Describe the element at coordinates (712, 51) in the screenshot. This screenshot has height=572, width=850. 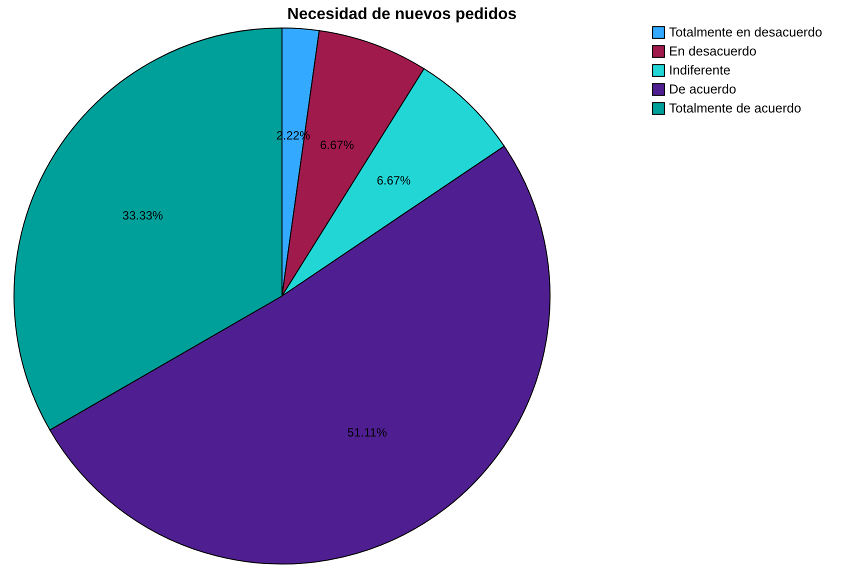
I see `legend-label: En desacuerdo` at that location.